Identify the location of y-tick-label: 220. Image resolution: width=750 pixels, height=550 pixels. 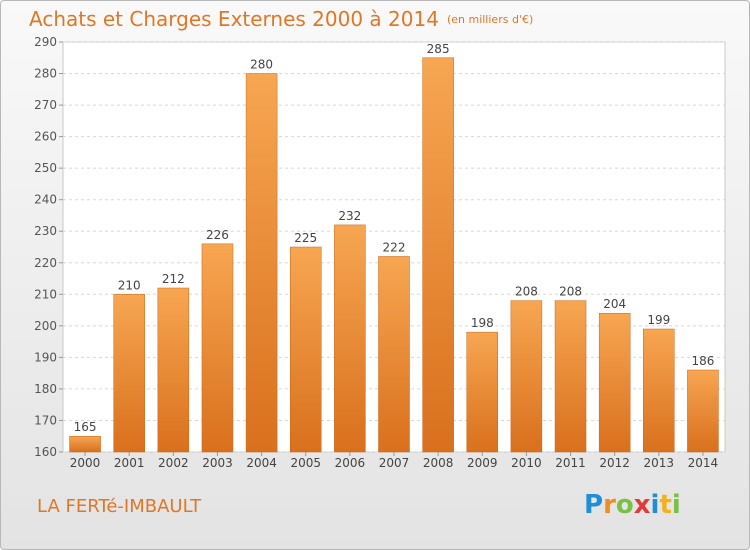
(45, 263).